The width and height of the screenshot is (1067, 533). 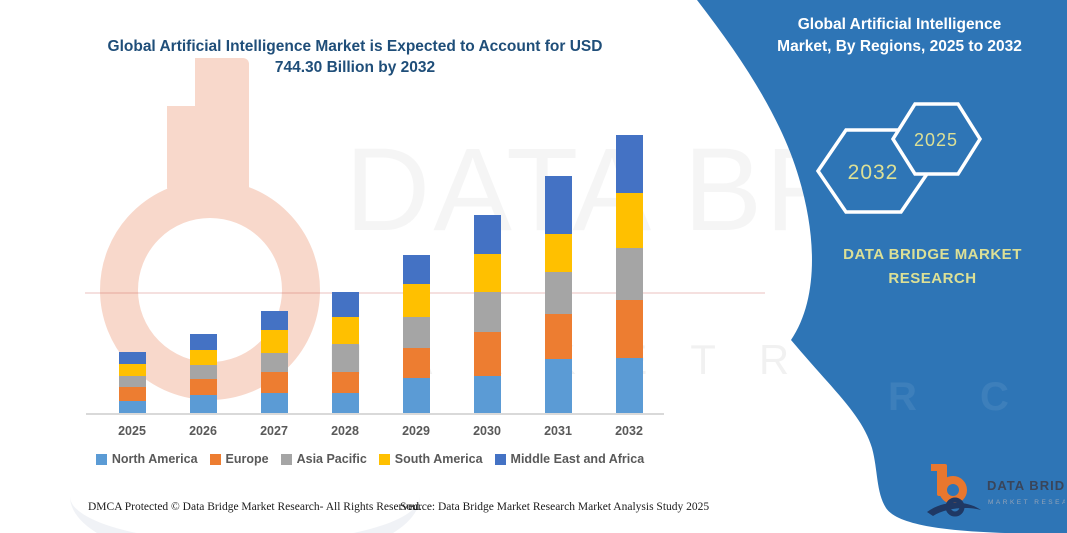 What do you see at coordinates (247, 459) in the screenshot?
I see `legend-label: Europe` at bounding box center [247, 459].